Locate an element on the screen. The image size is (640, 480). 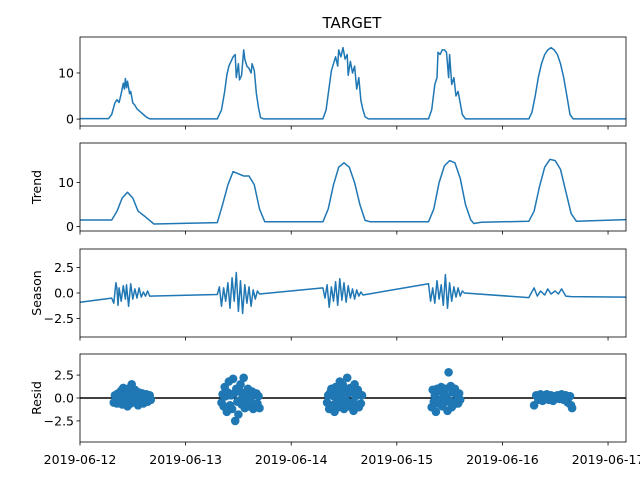
x-tick-label: 2019-06-17 is located at coordinates (606, 459).